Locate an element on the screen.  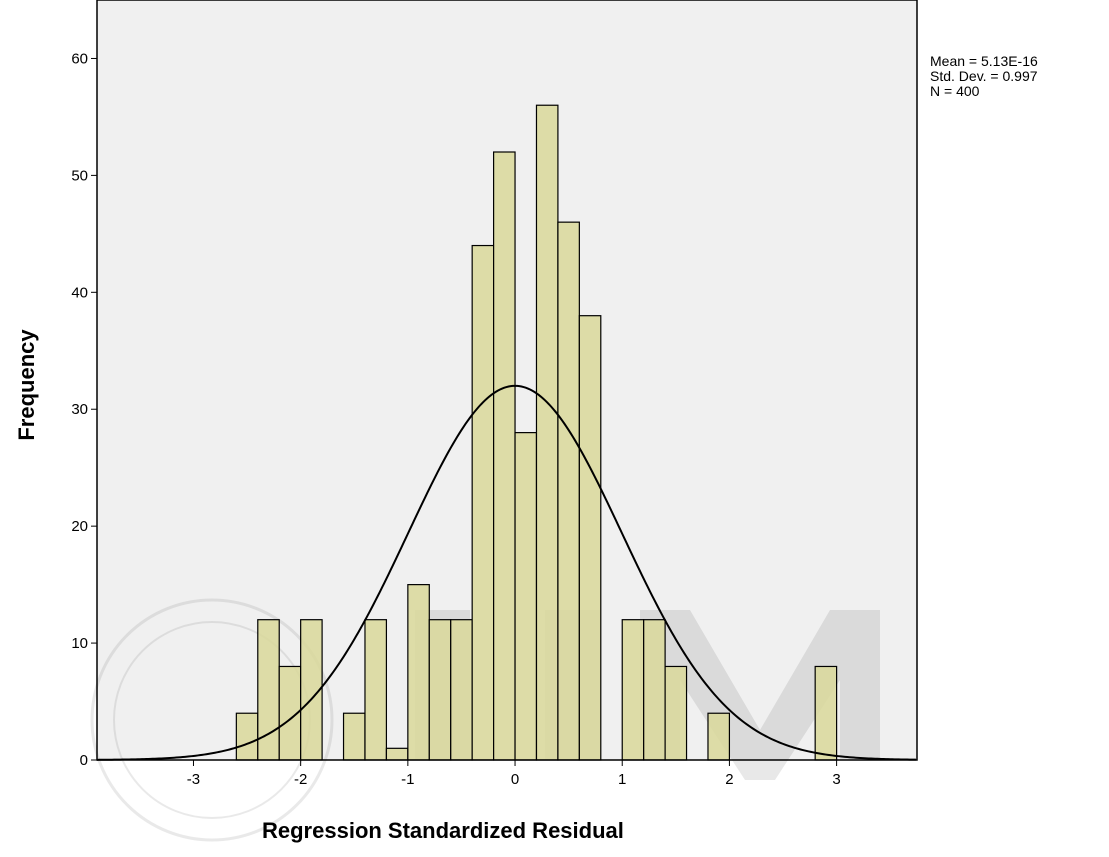
x-axis-label: Regression Standardized Residual is located at coordinates (443, 830).